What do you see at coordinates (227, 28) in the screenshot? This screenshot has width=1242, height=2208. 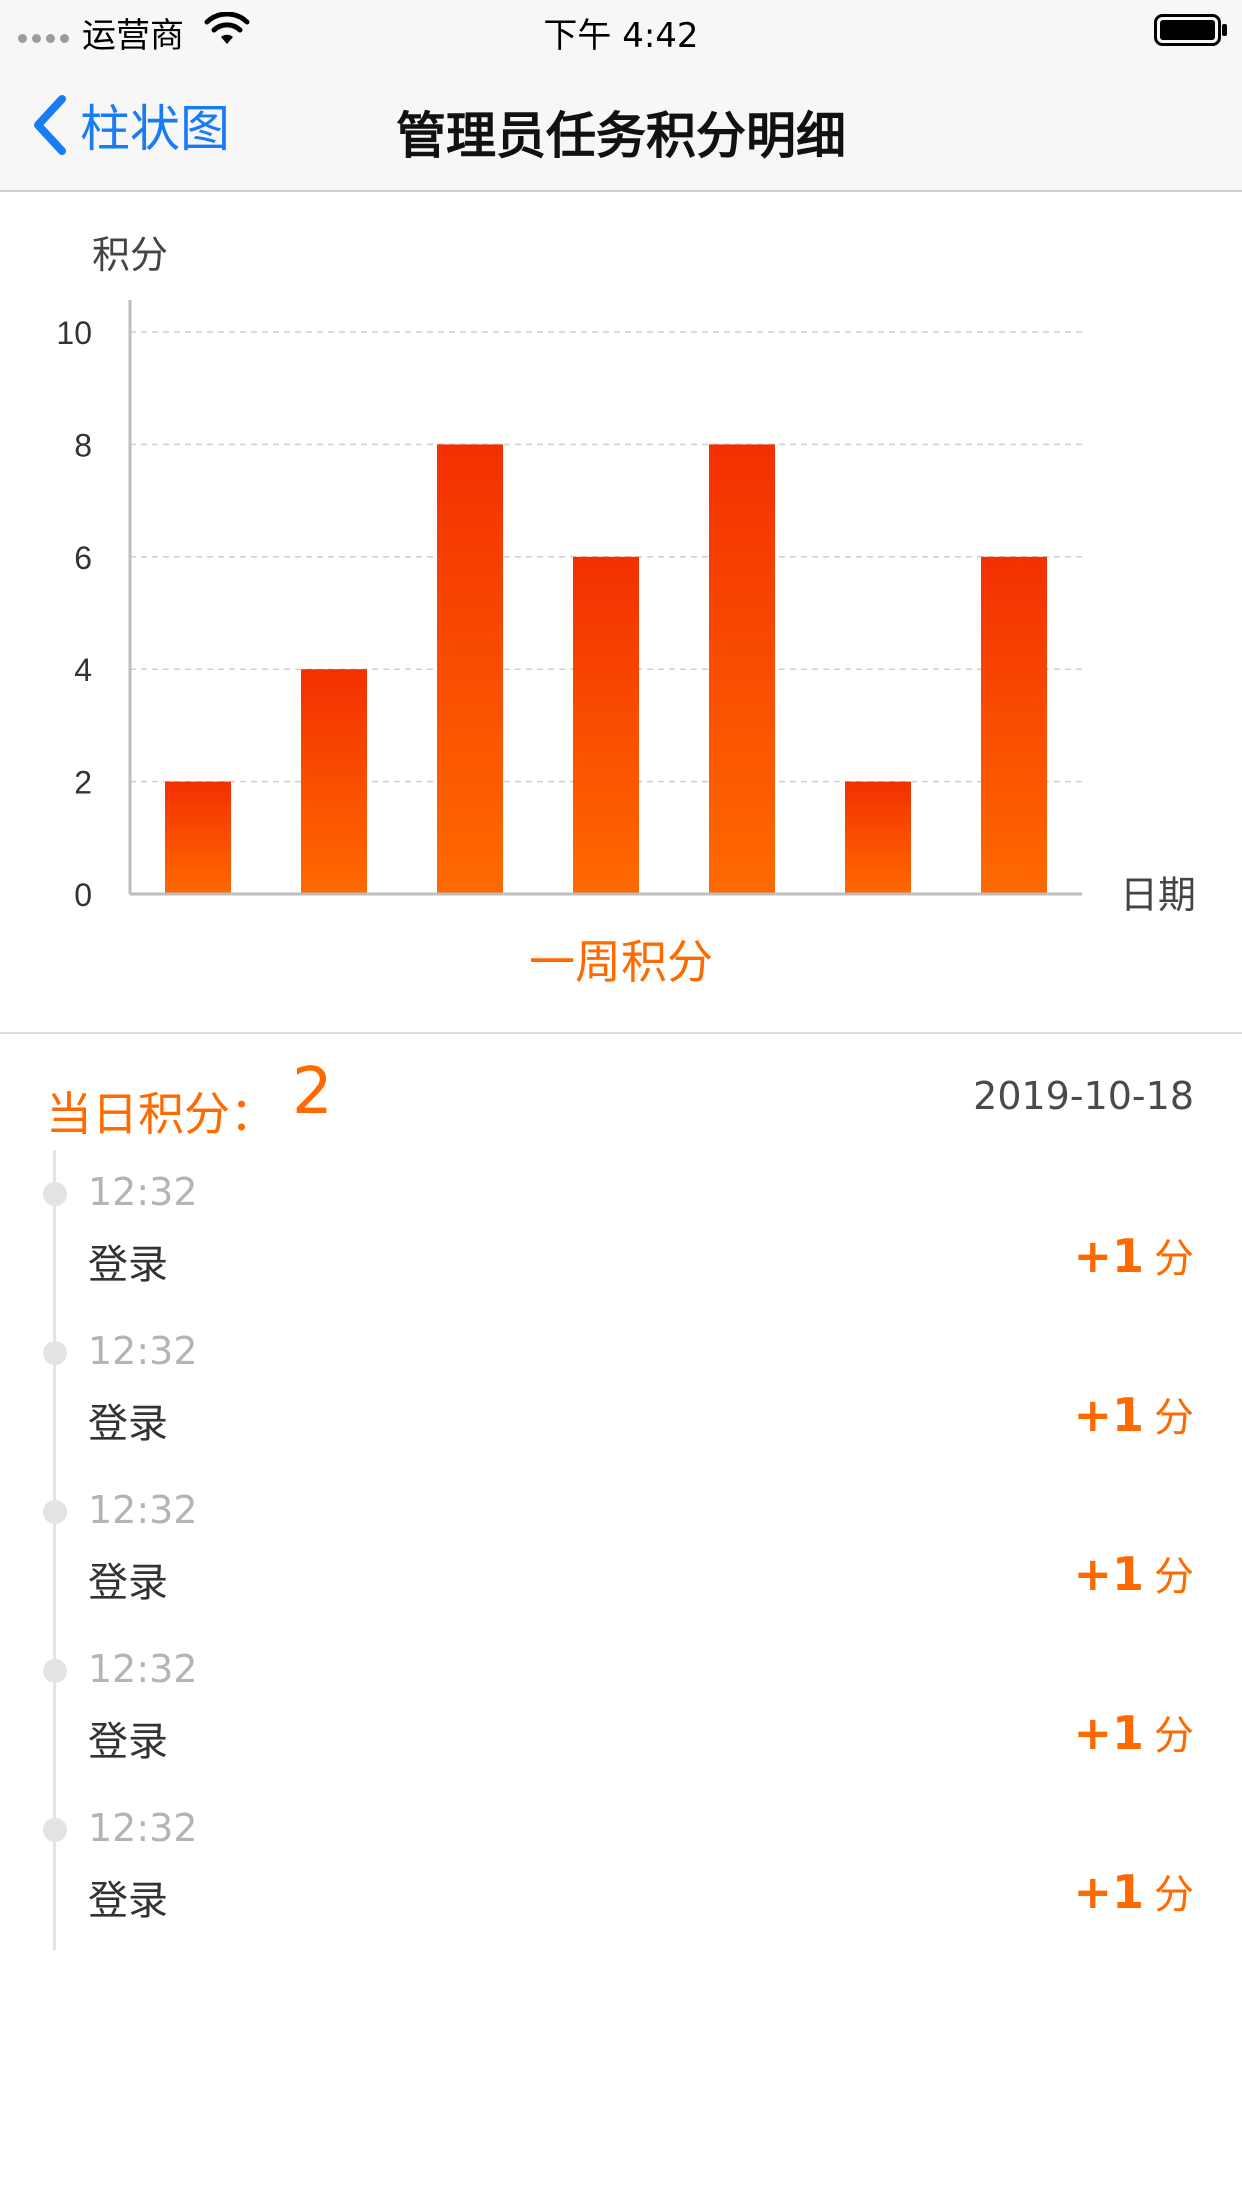 I see `wifi-icon` at bounding box center [227, 28].